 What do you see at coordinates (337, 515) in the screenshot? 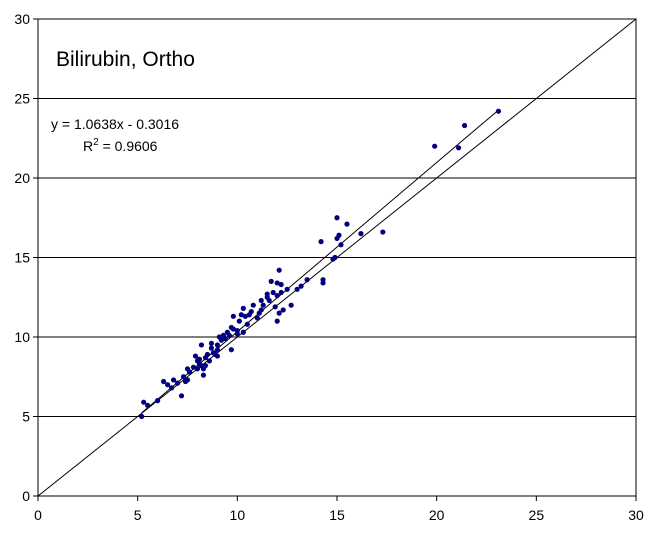
I see `x-tick-label: 15` at bounding box center [337, 515].